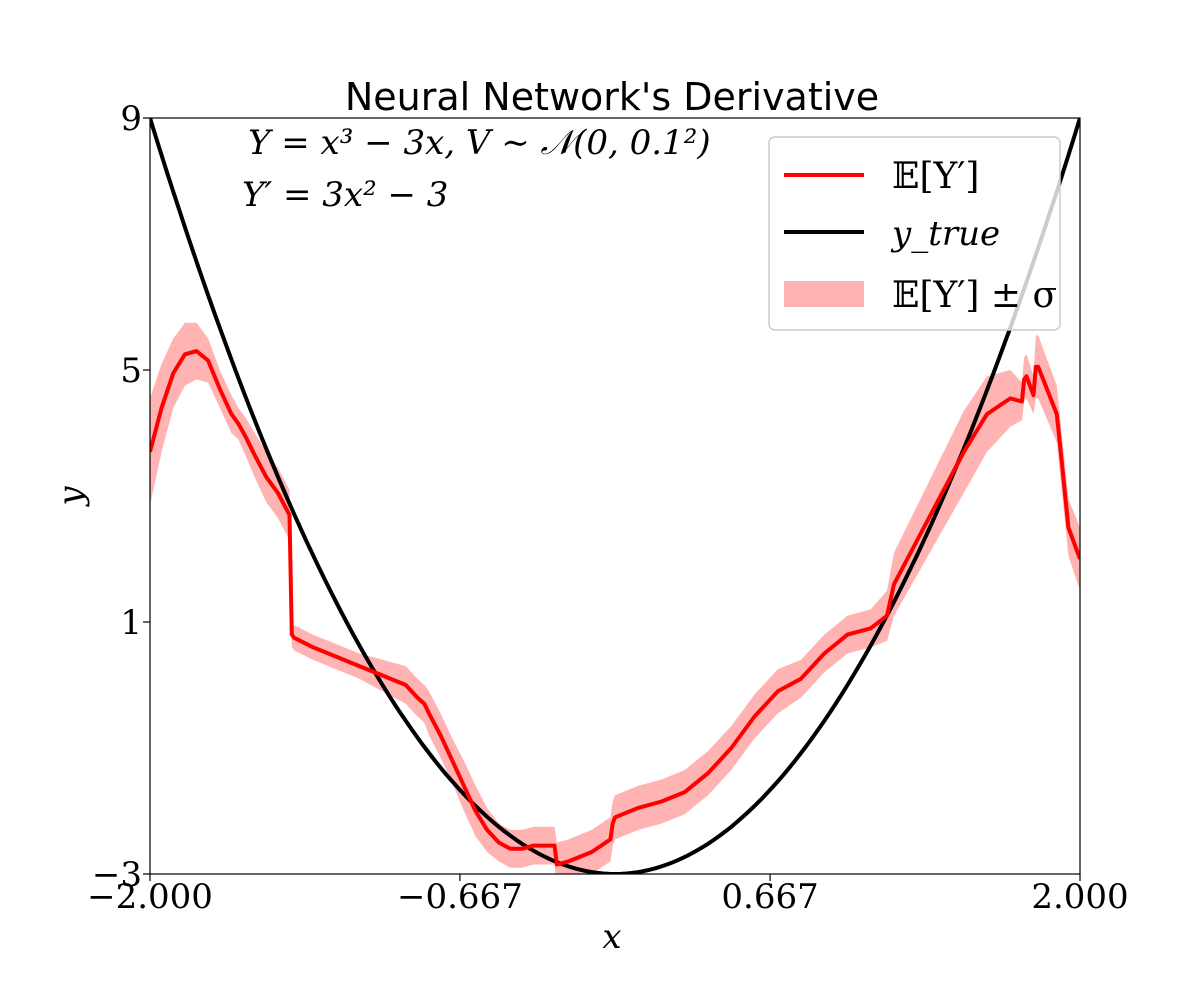 This screenshot has height=982, width=1200. What do you see at coordinates (71, 497) in the screenshot?
I see `y-axis-label: y` at bounding box center [71, 497].